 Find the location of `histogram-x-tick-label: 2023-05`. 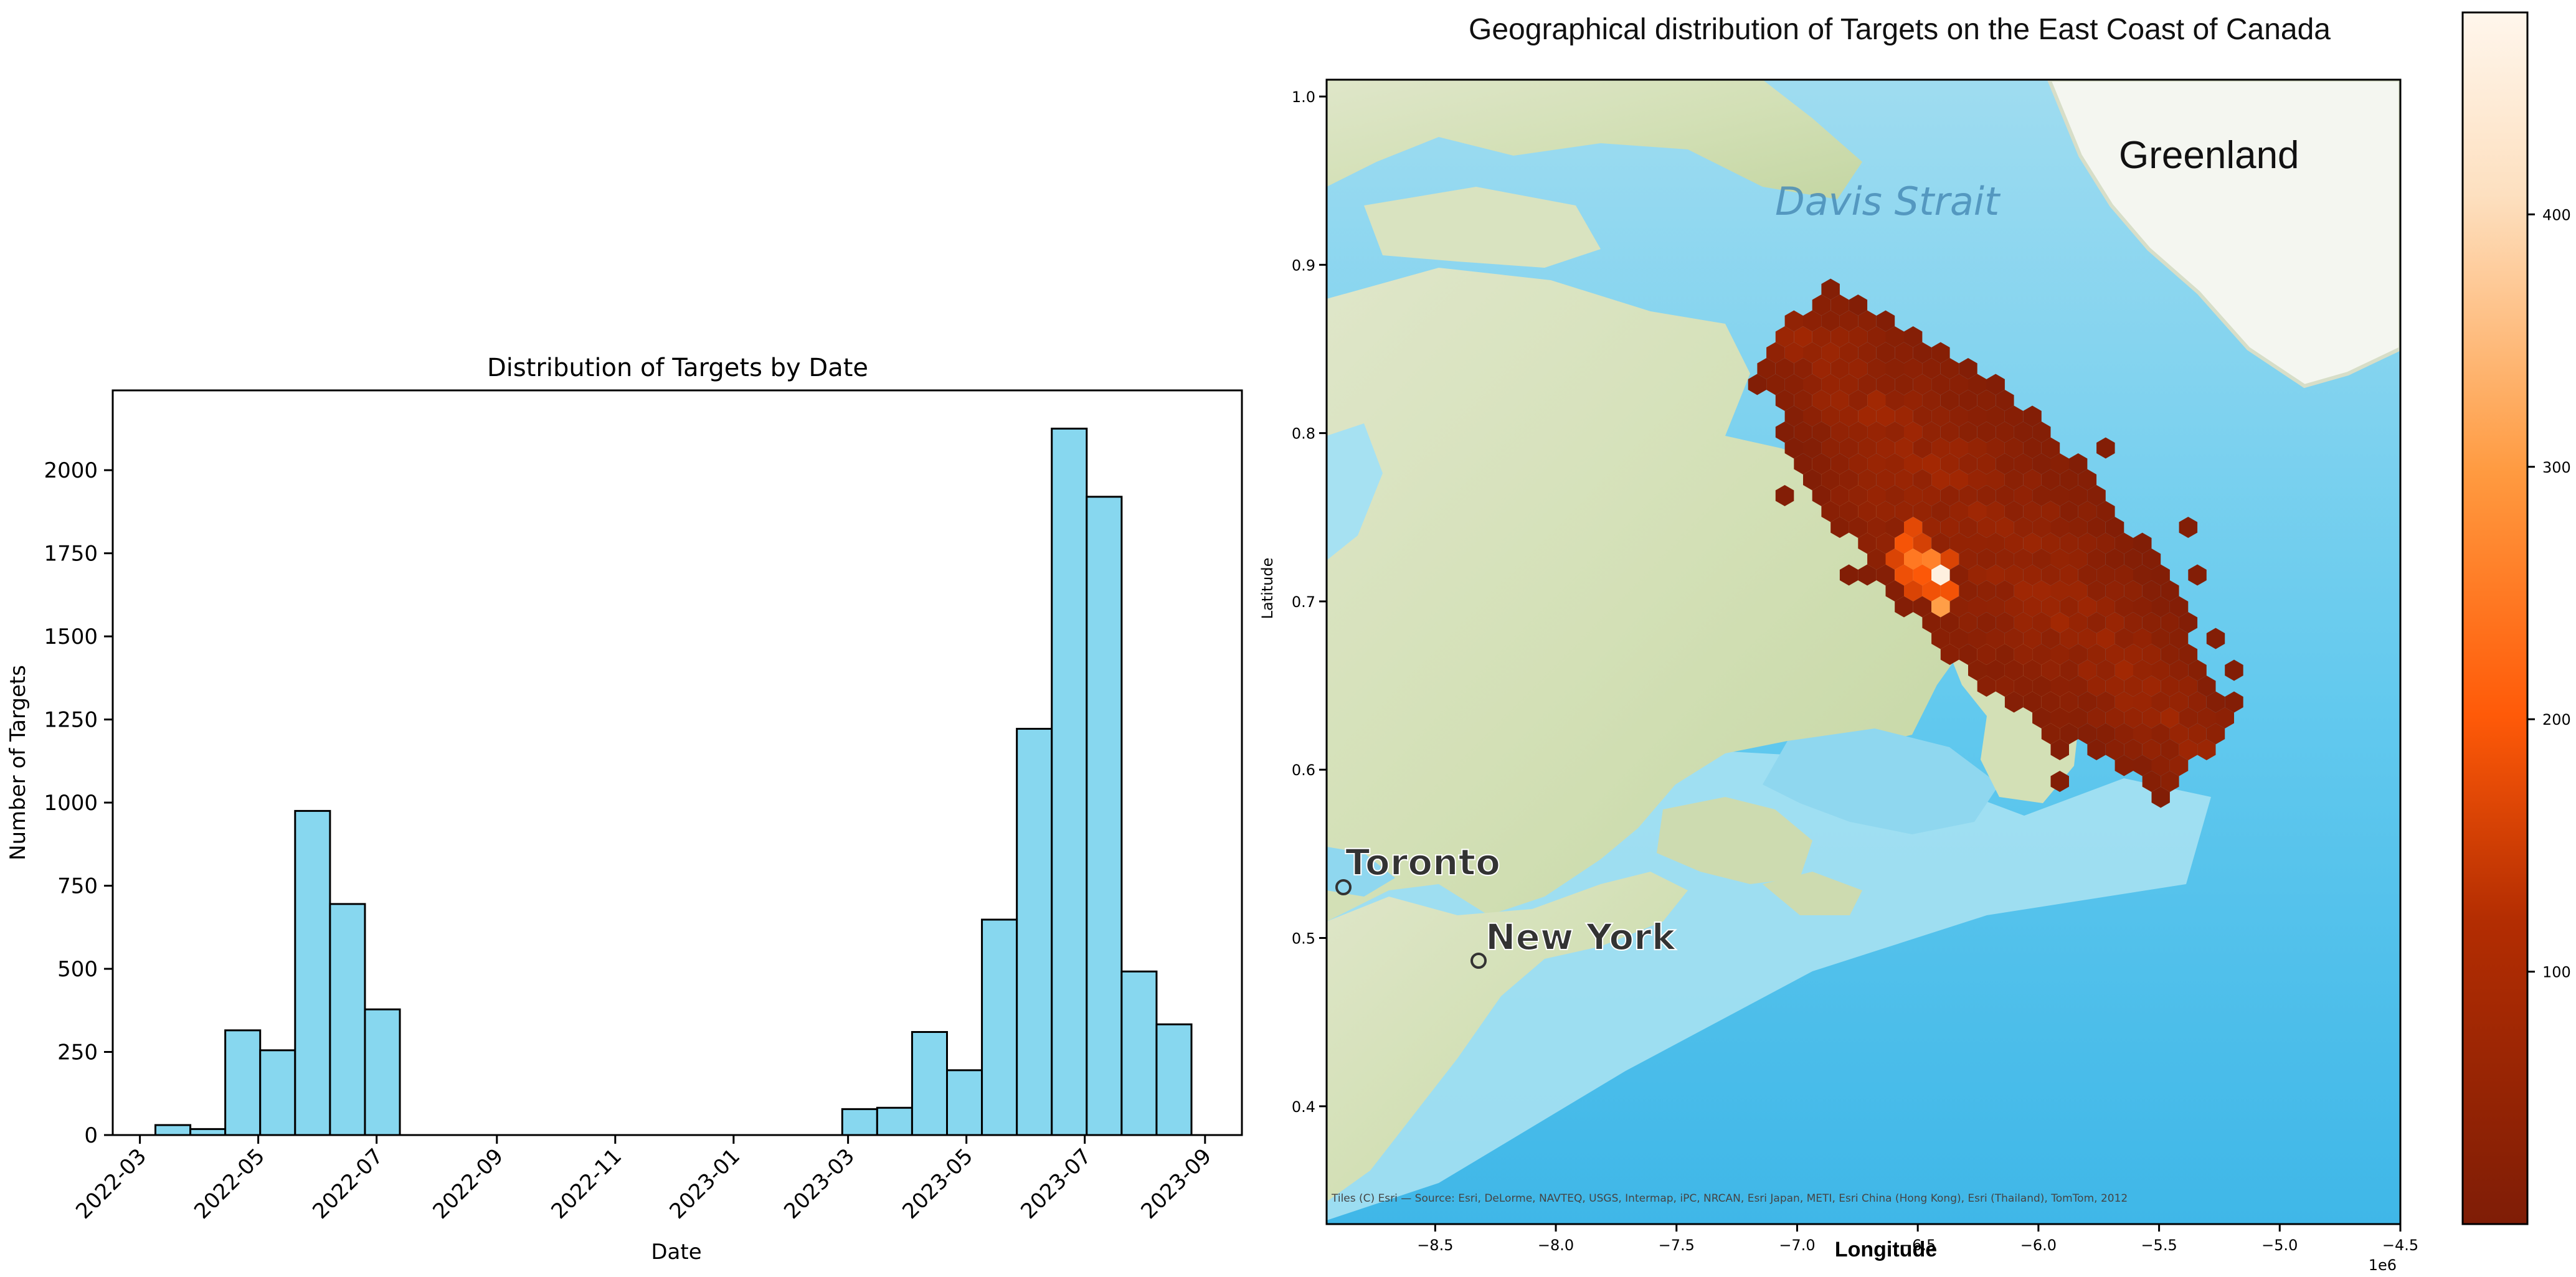

histogram-x-tick-label: 2023-05 is located at coordinates (938, 1184).